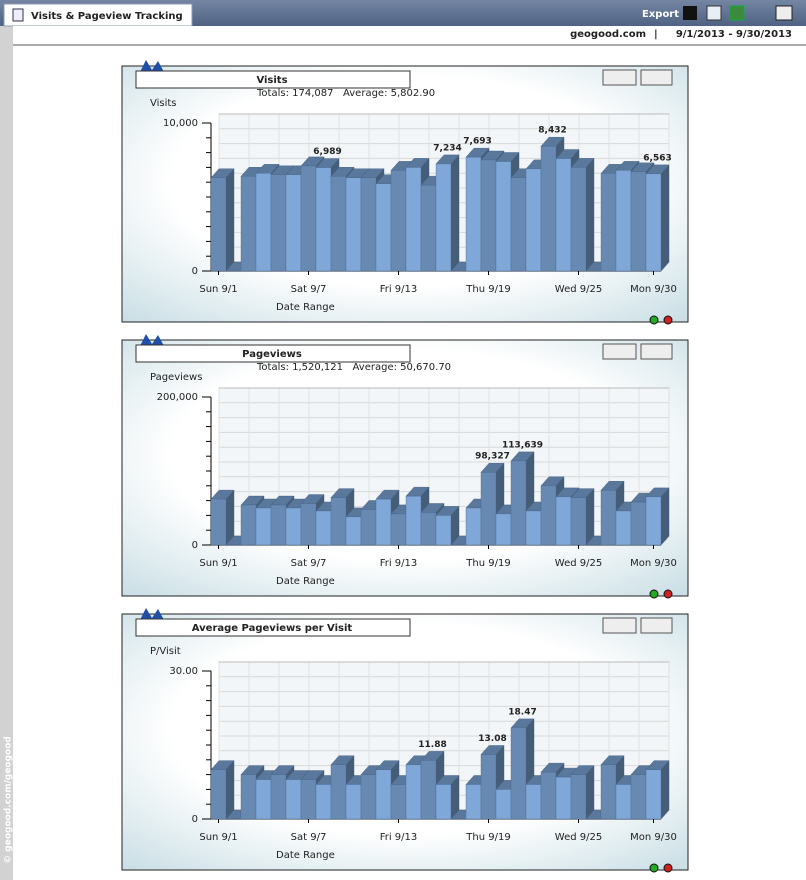 The image size is (806, 880). Describe the element at coordinates (714, 13) in the screenshot. I see `export-web-button` at that location.